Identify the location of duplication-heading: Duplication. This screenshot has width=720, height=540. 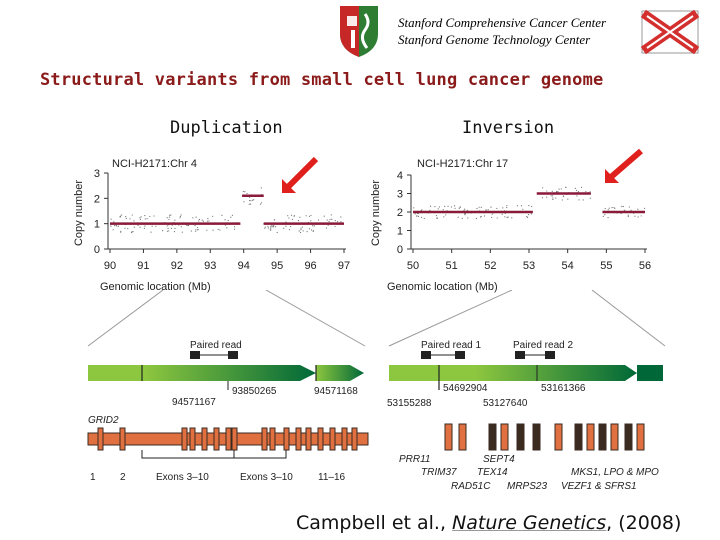
(226, 128).